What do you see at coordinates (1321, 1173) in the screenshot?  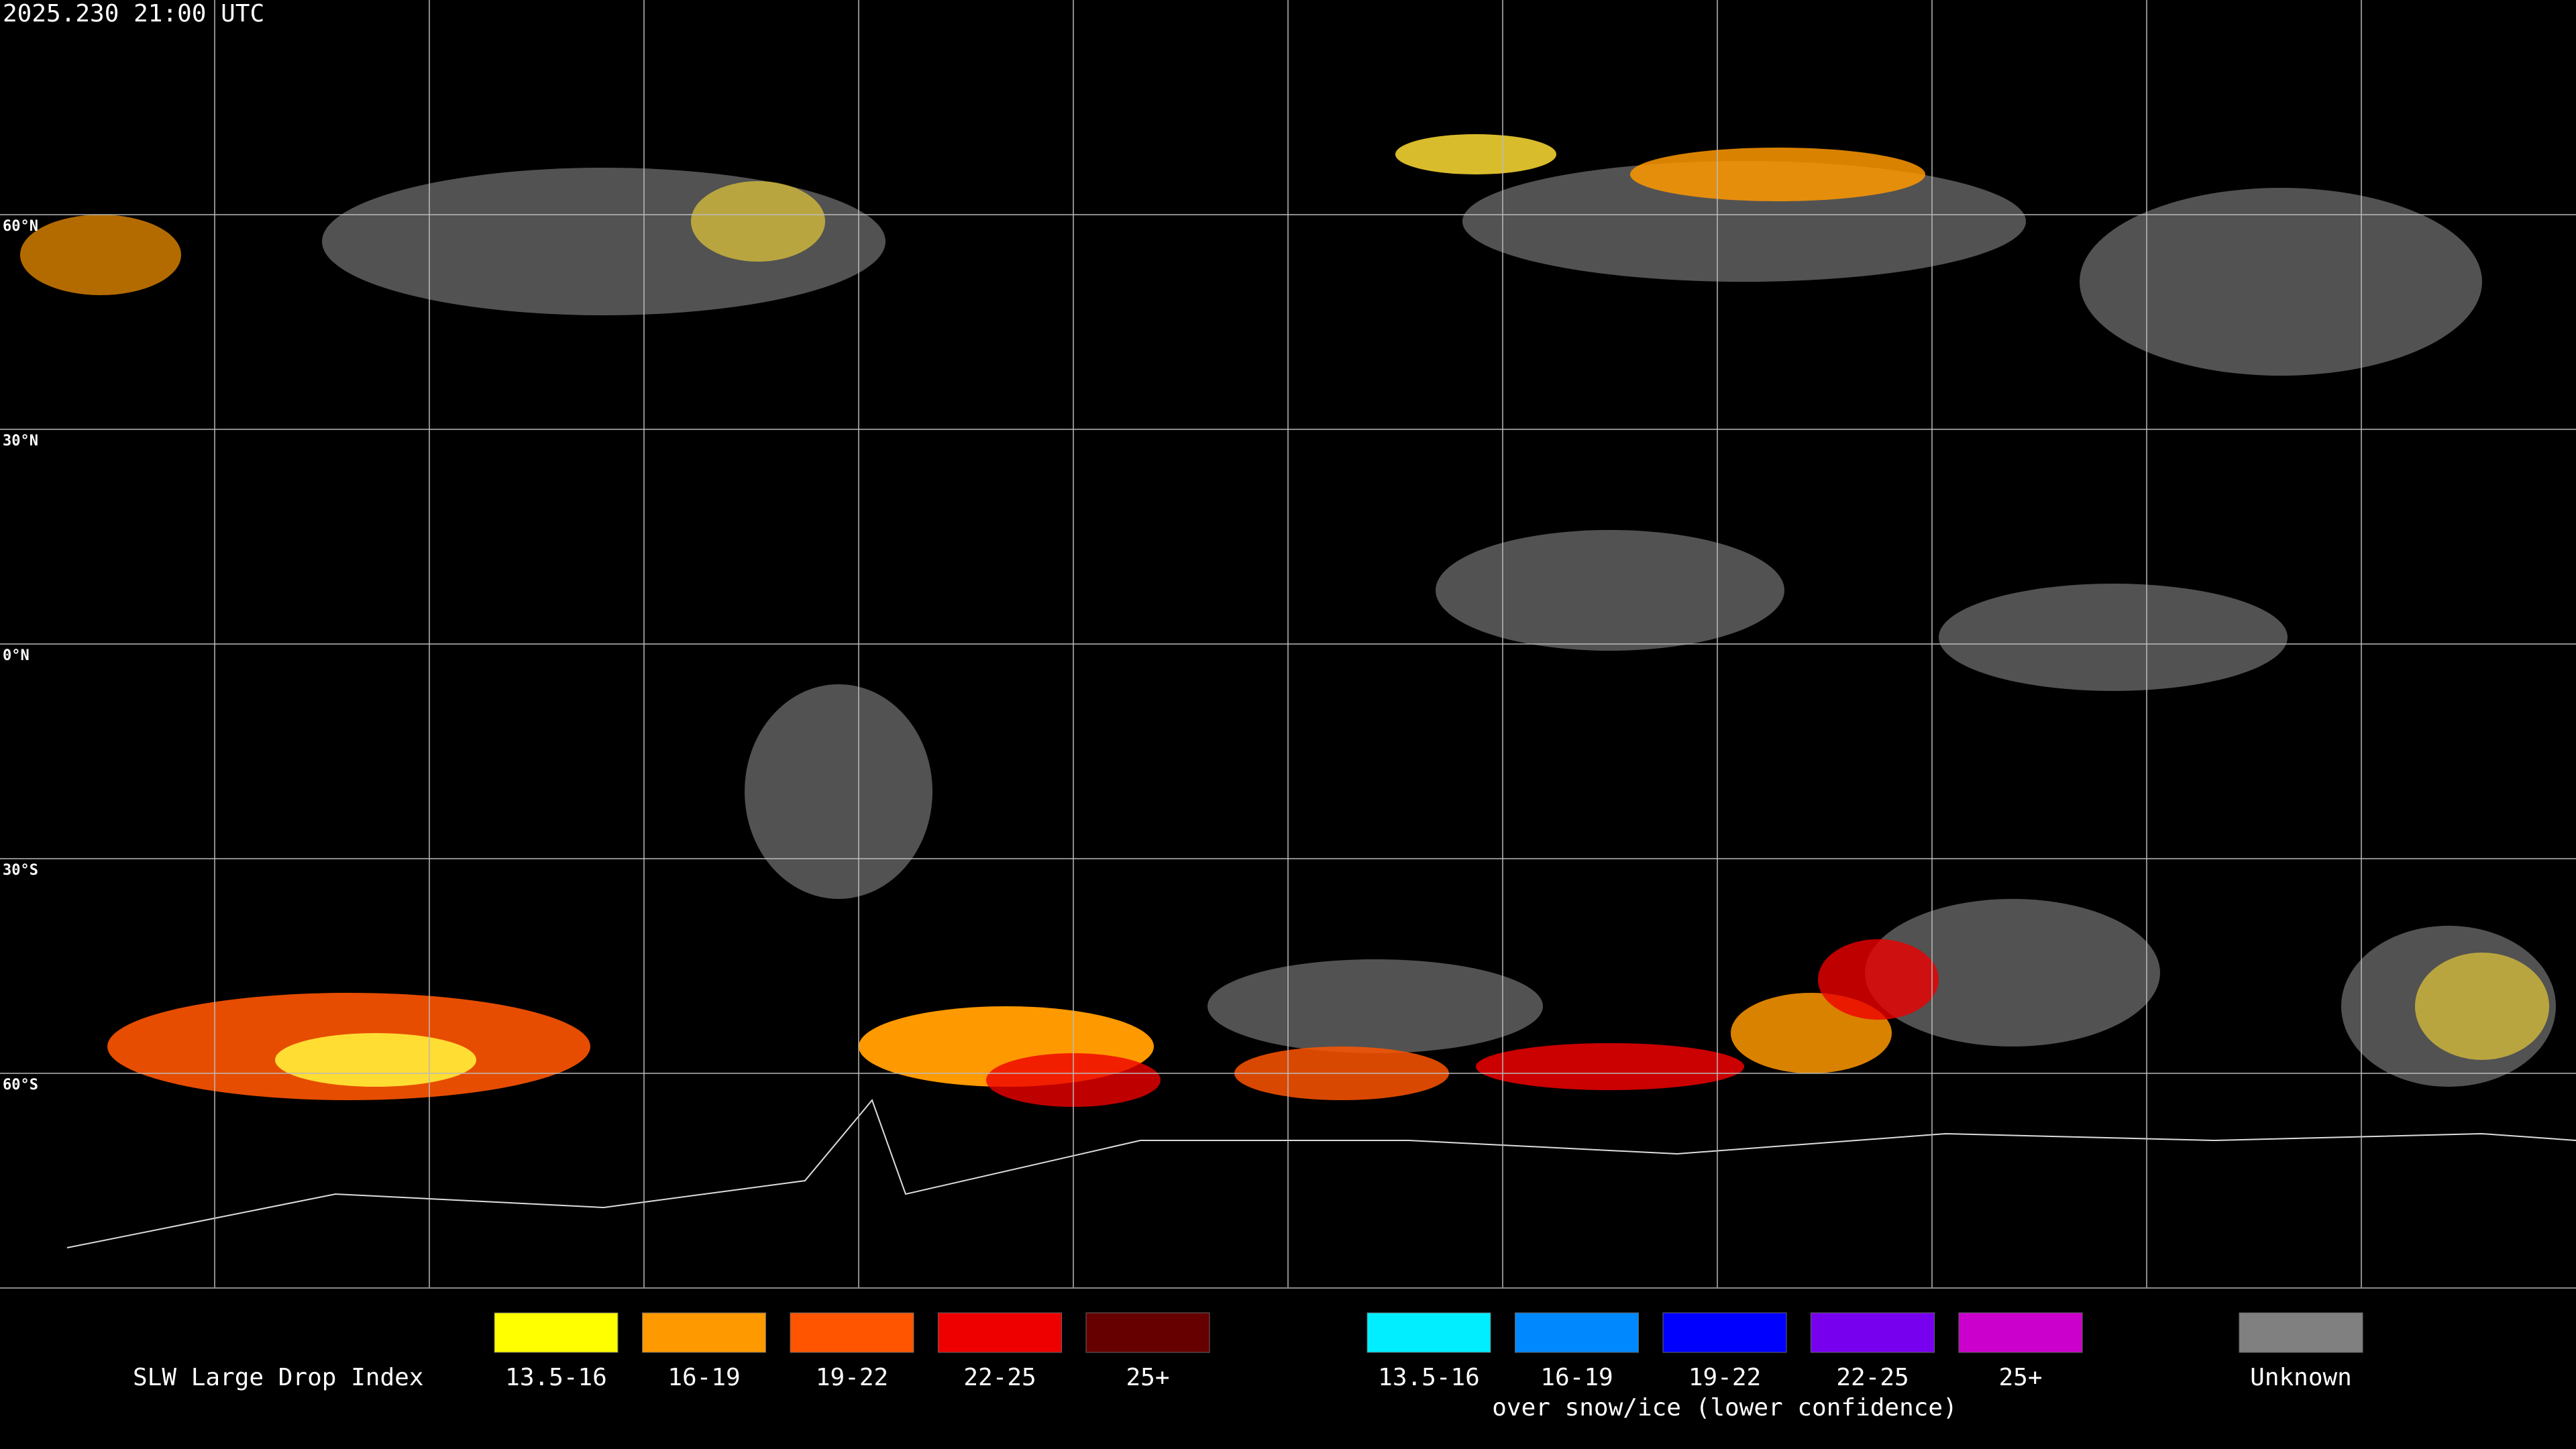 I see `coastline` at bounding box center [1321, 1173].